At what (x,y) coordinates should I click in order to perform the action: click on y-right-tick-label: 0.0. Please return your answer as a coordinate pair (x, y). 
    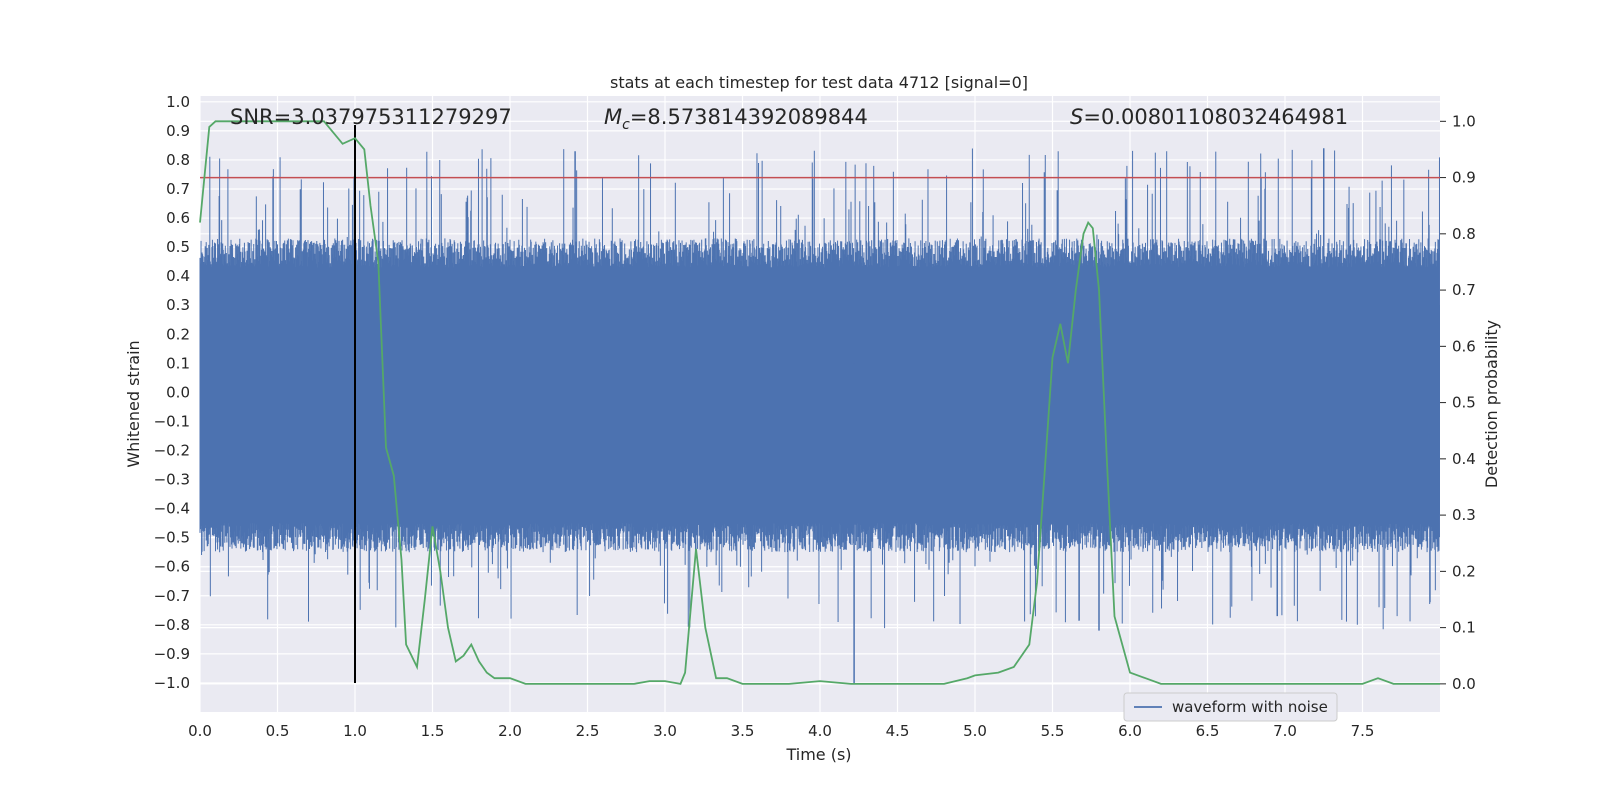
    Looking at the image, I should click on (1464, 684).